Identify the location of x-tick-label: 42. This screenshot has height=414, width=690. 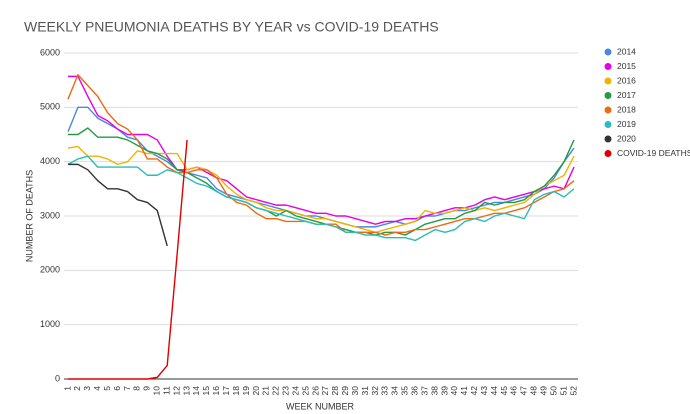
(474, 391).